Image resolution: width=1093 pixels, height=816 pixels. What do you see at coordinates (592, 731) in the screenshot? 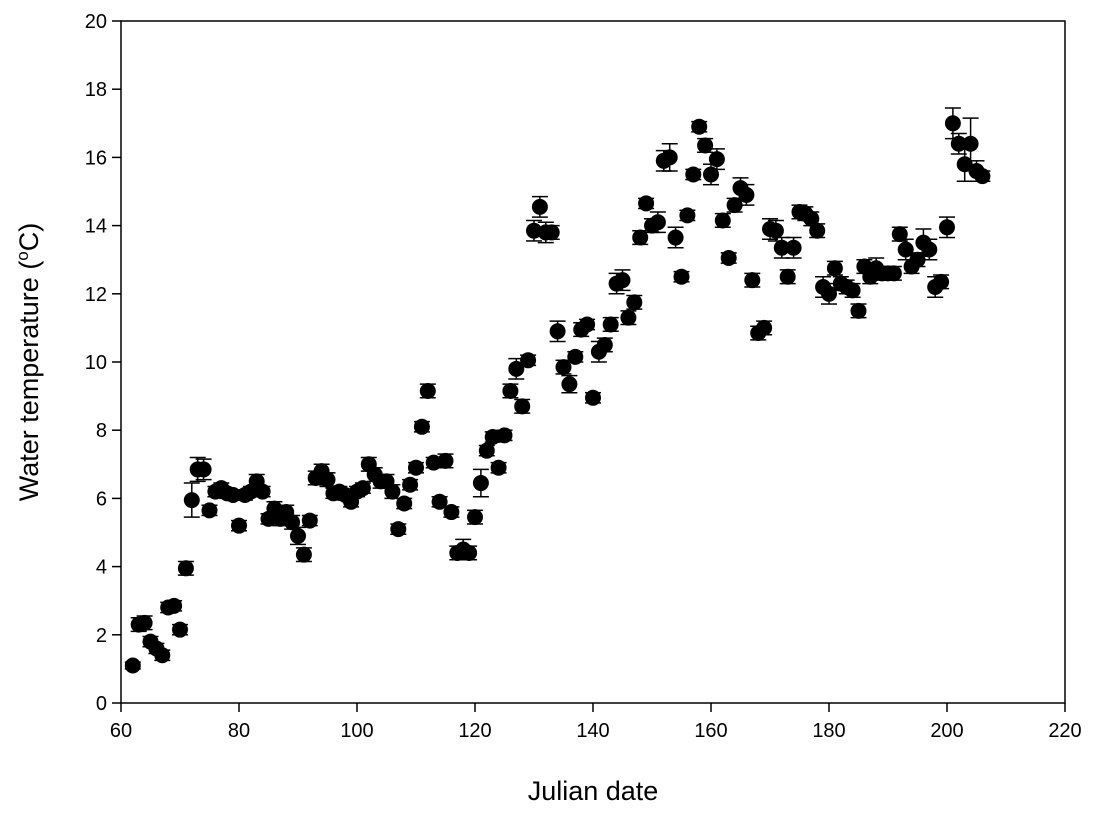
I see `x-tick-label: 140` at bounding box center [592, 731].